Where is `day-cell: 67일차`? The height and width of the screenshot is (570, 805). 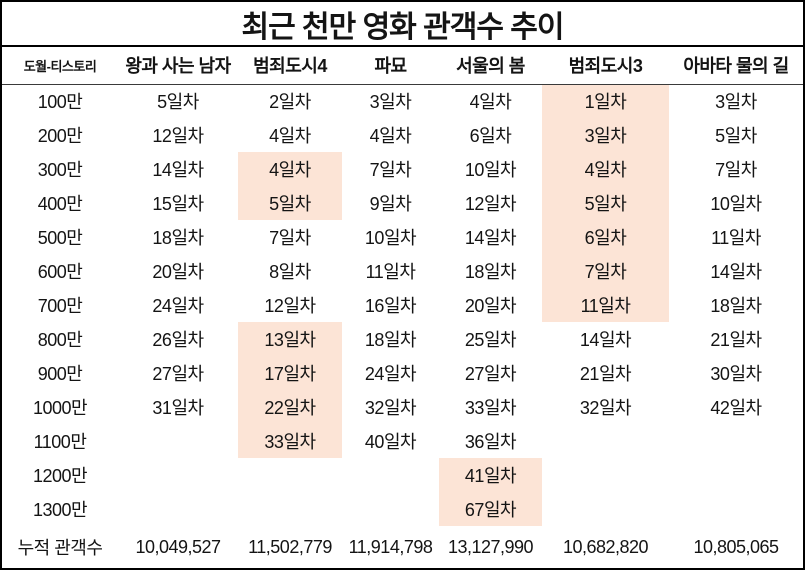
day-cell: 67일차 is located at coordinates (490, 509).